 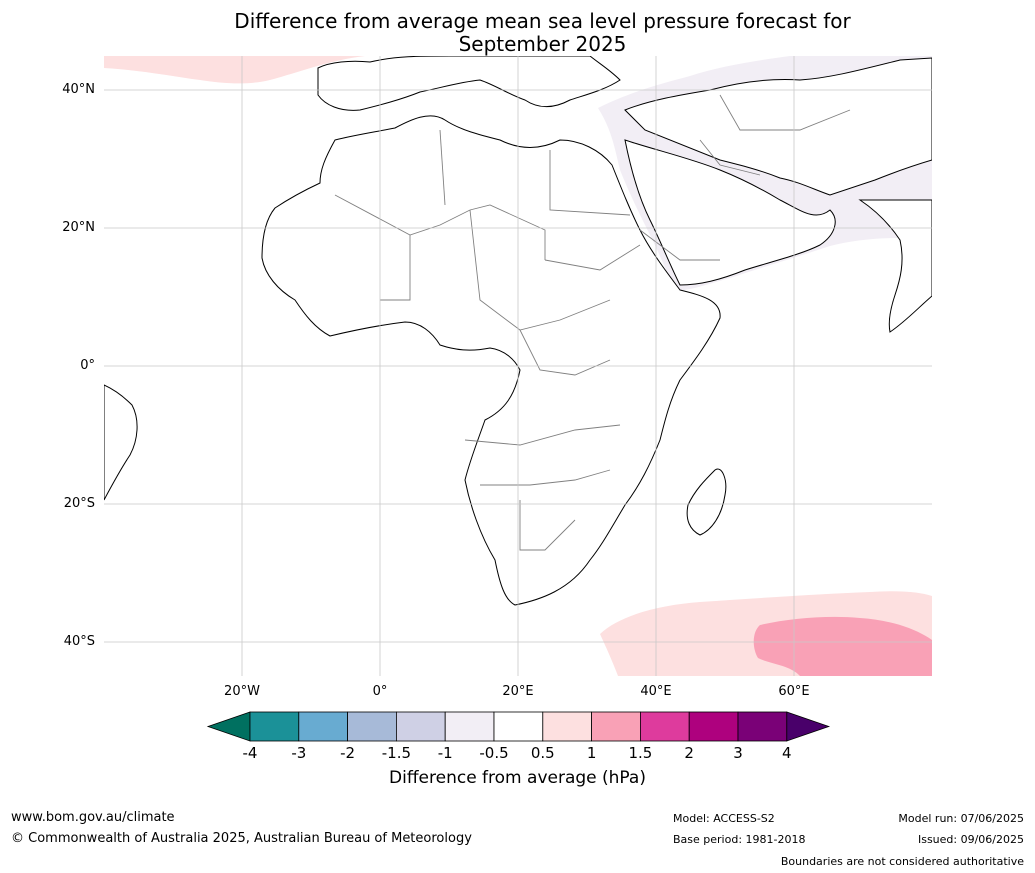 What do you see at coordinates (78, 227) in the screenshot?
I see `lat-label: 20°N` at bounding box center [78, 227].